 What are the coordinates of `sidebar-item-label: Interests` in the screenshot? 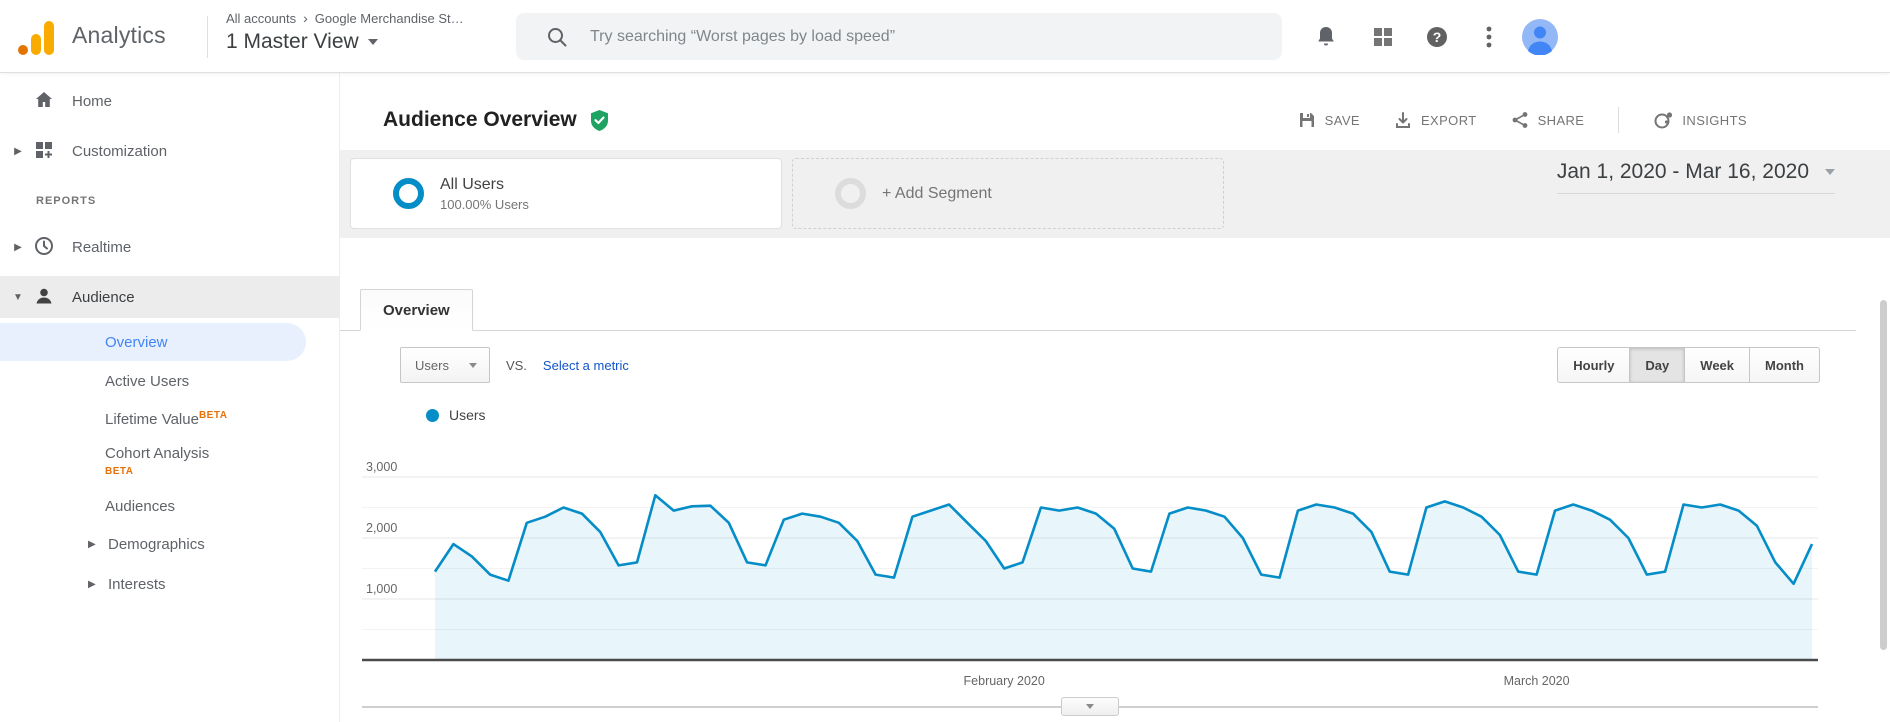 It's located at (137, 584).